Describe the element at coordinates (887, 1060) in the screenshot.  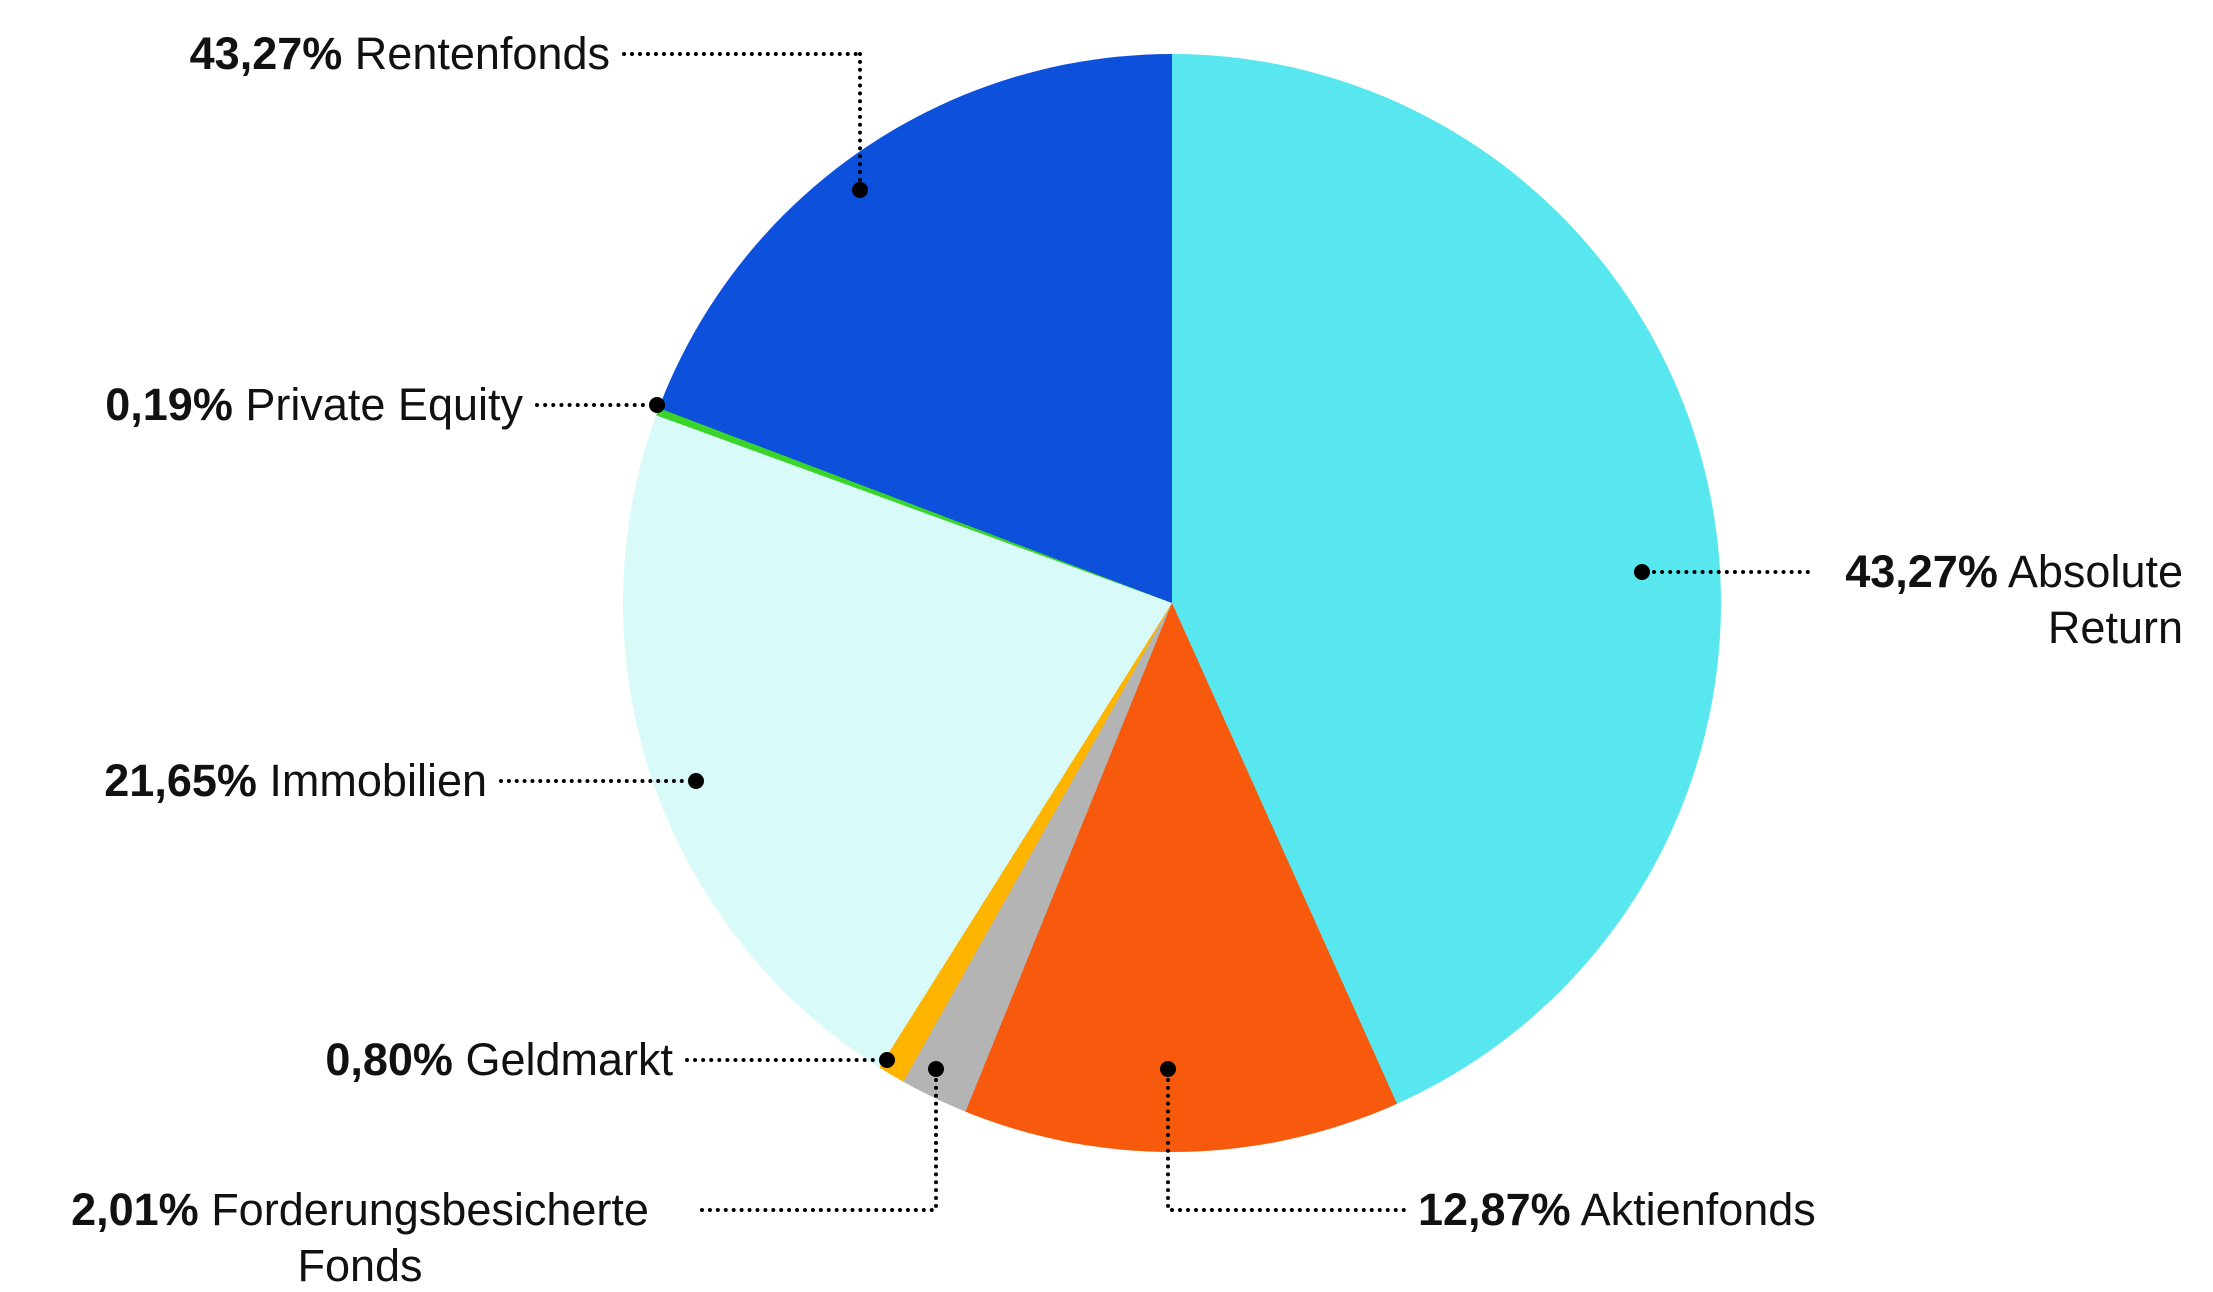
I see `callout-dot-geldmarkt` at that location.